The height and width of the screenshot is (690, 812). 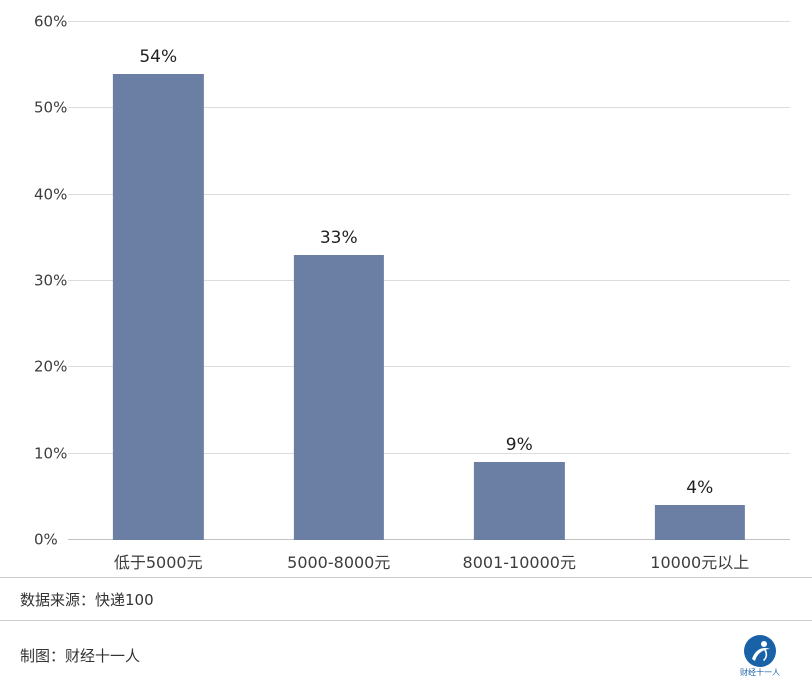 What do you see at coordinates (51, 280) in the screenshot?
I see `y-tick-label: 30%` at bounding box center [51, 280].